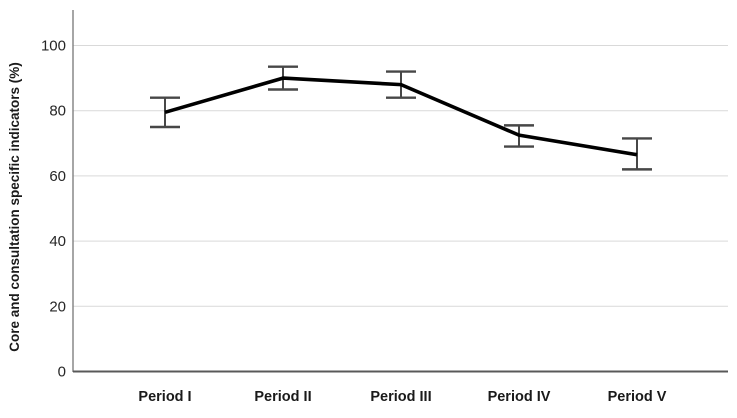 This screenshot has height=418, width=737. Describe the element at coordinates (57, 306) in the screenshot. I see `y-tick-label: 20` at that location.